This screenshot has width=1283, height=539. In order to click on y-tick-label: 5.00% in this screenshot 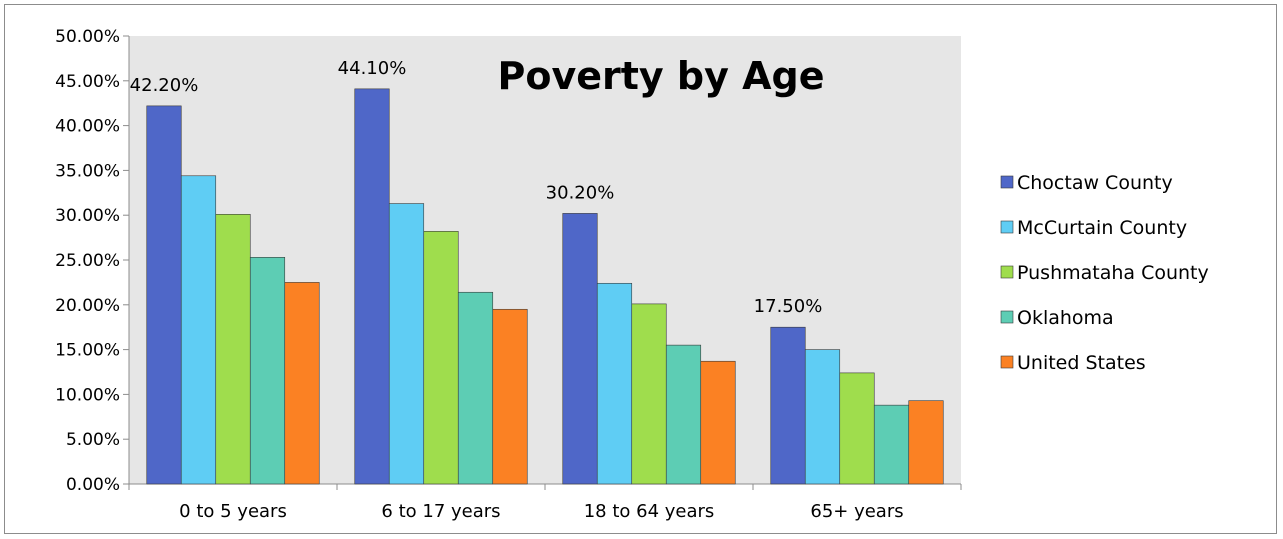, I will do `click(93, 440)`.